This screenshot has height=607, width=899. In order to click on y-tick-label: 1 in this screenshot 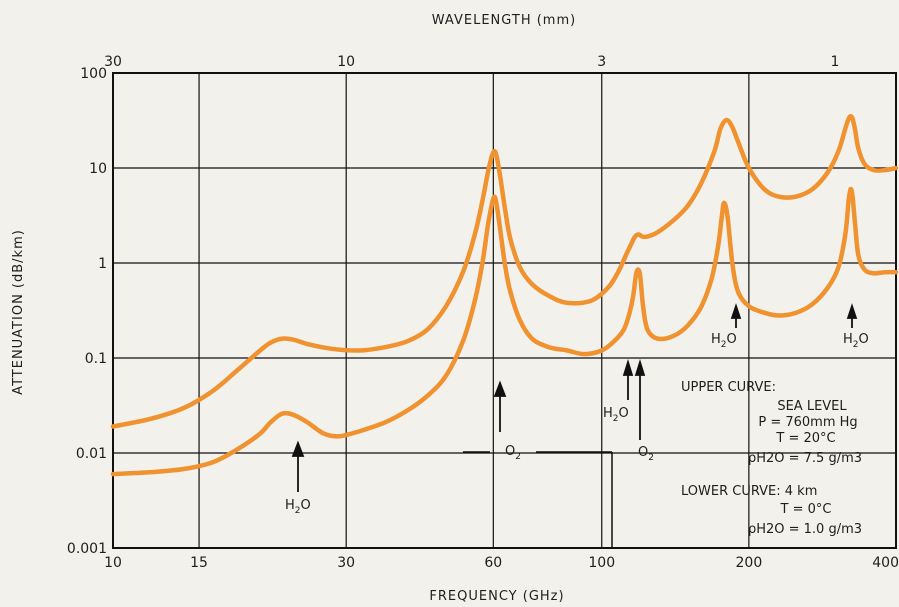, I will do `click(102, 264)`.